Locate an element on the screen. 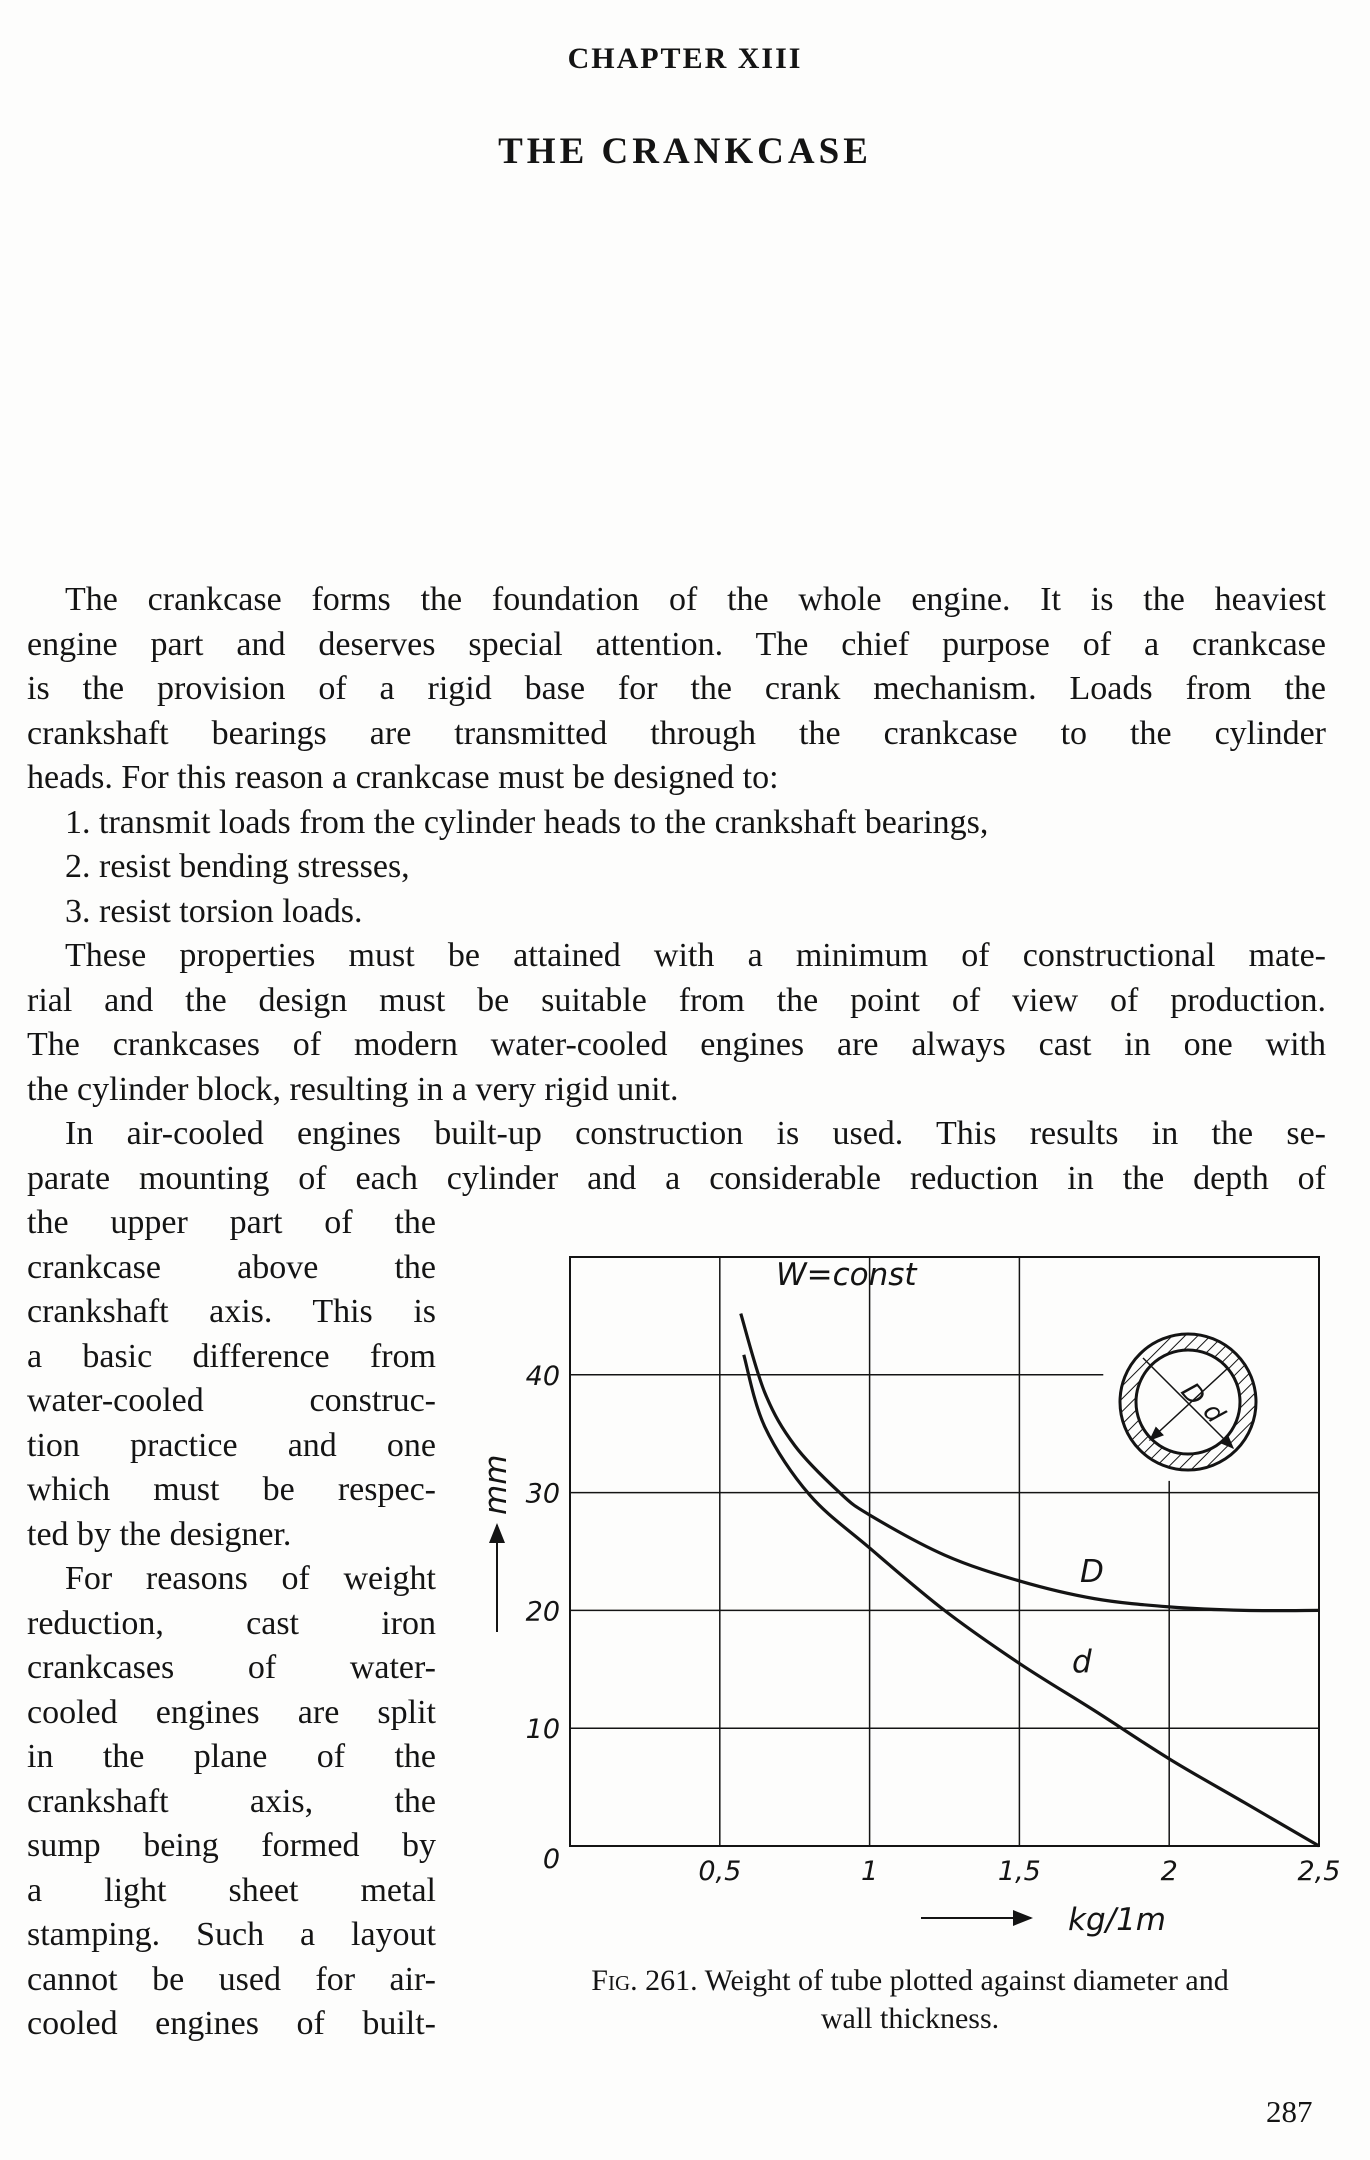 The image size is (1370, 2160). tick-labels: 0,5 1 1,5 2 2,5 0 10 20 30 40 is located at coordinates (933, 1624).